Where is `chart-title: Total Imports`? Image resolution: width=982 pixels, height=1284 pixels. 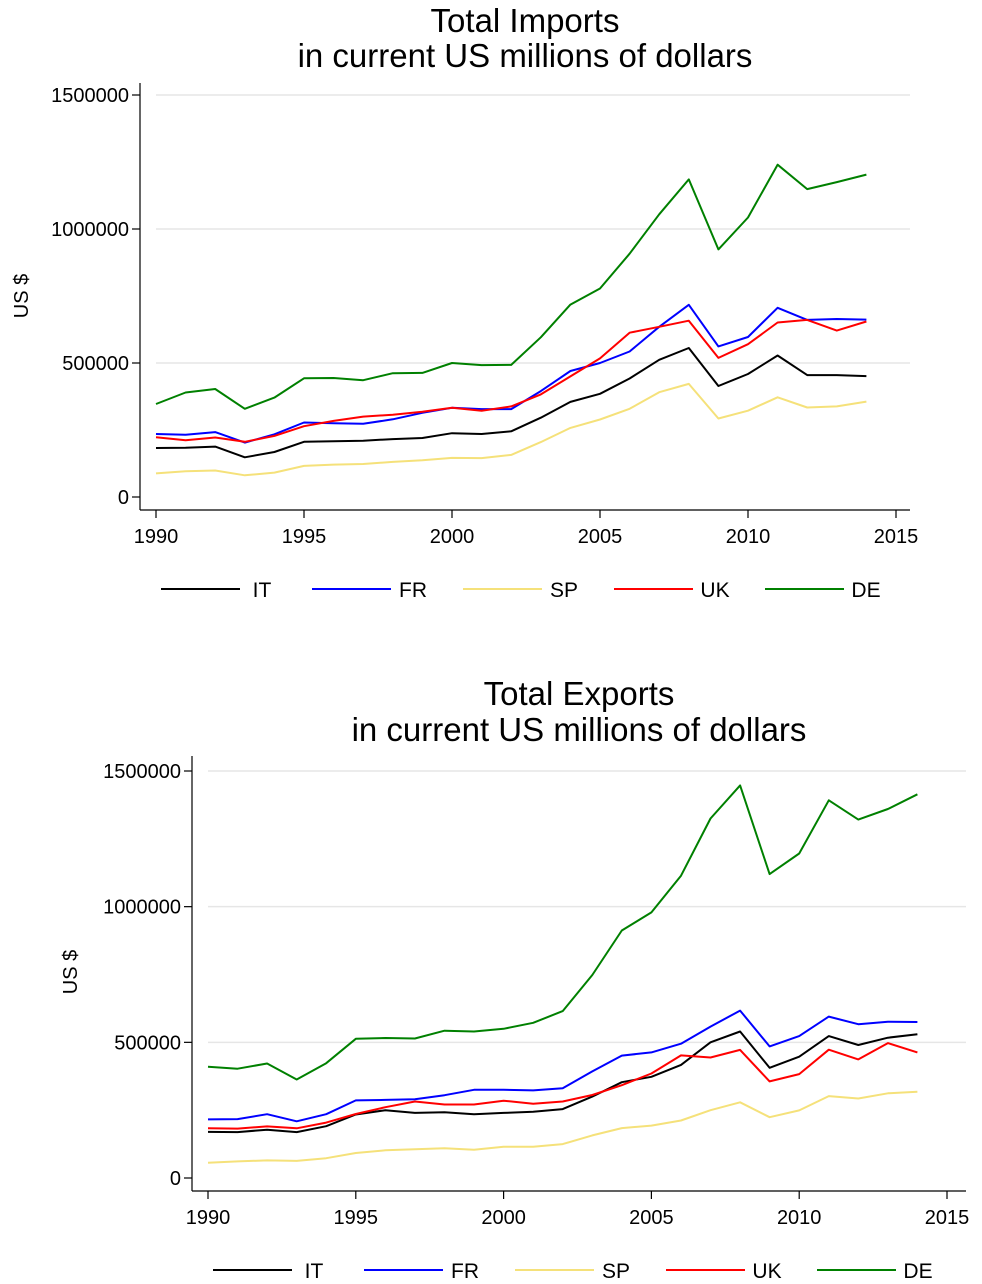 chart-title: Total Imports is located at coordinates (525, 20).